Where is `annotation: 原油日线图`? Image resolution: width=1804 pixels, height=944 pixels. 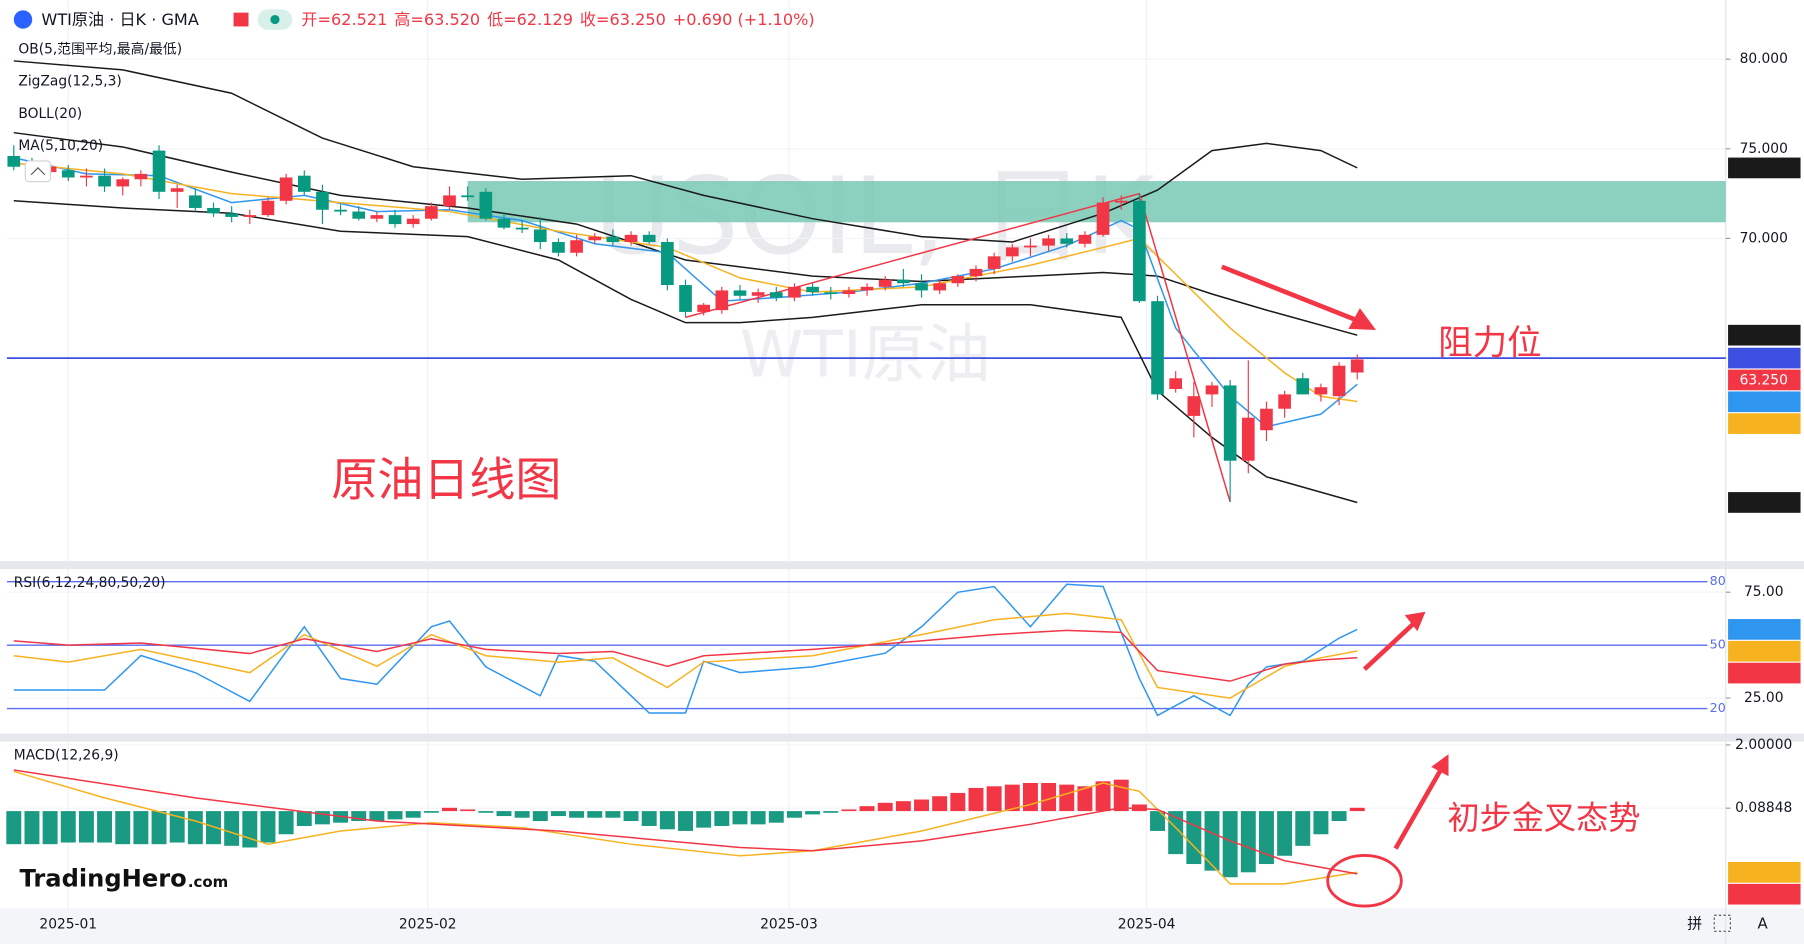 annotation: 原油日线图 is located at coordinates (446, 479).